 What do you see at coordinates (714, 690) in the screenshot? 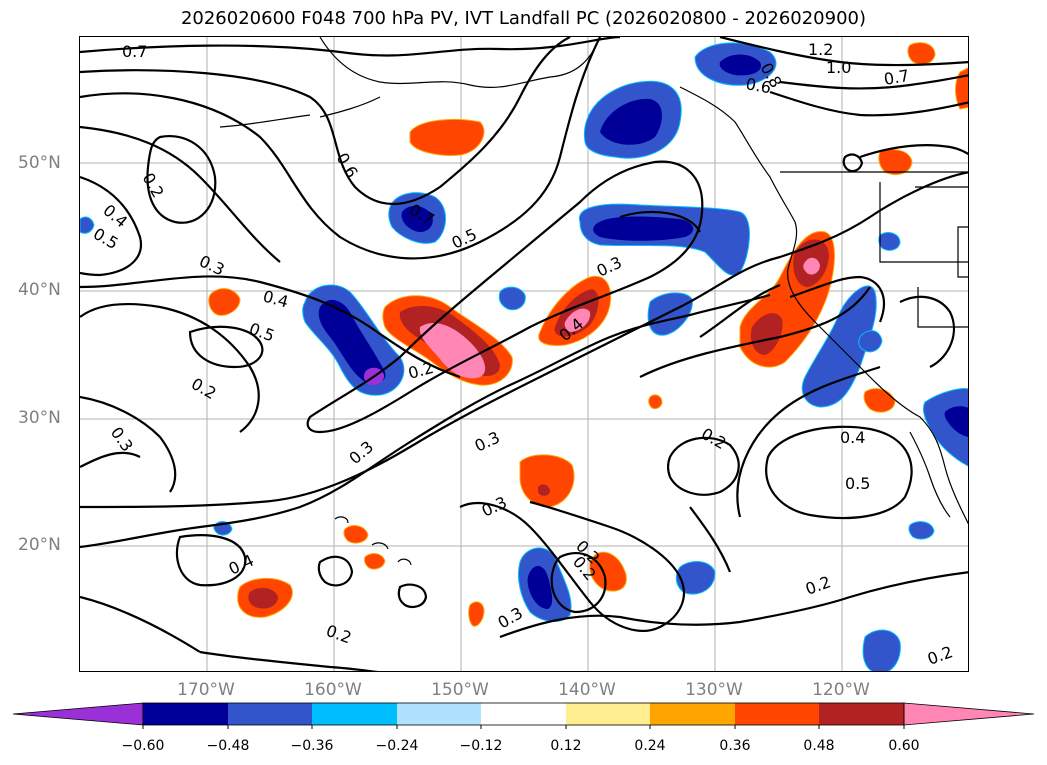
I see `longitude-label: 130°W` at bounding box center [714, 690].